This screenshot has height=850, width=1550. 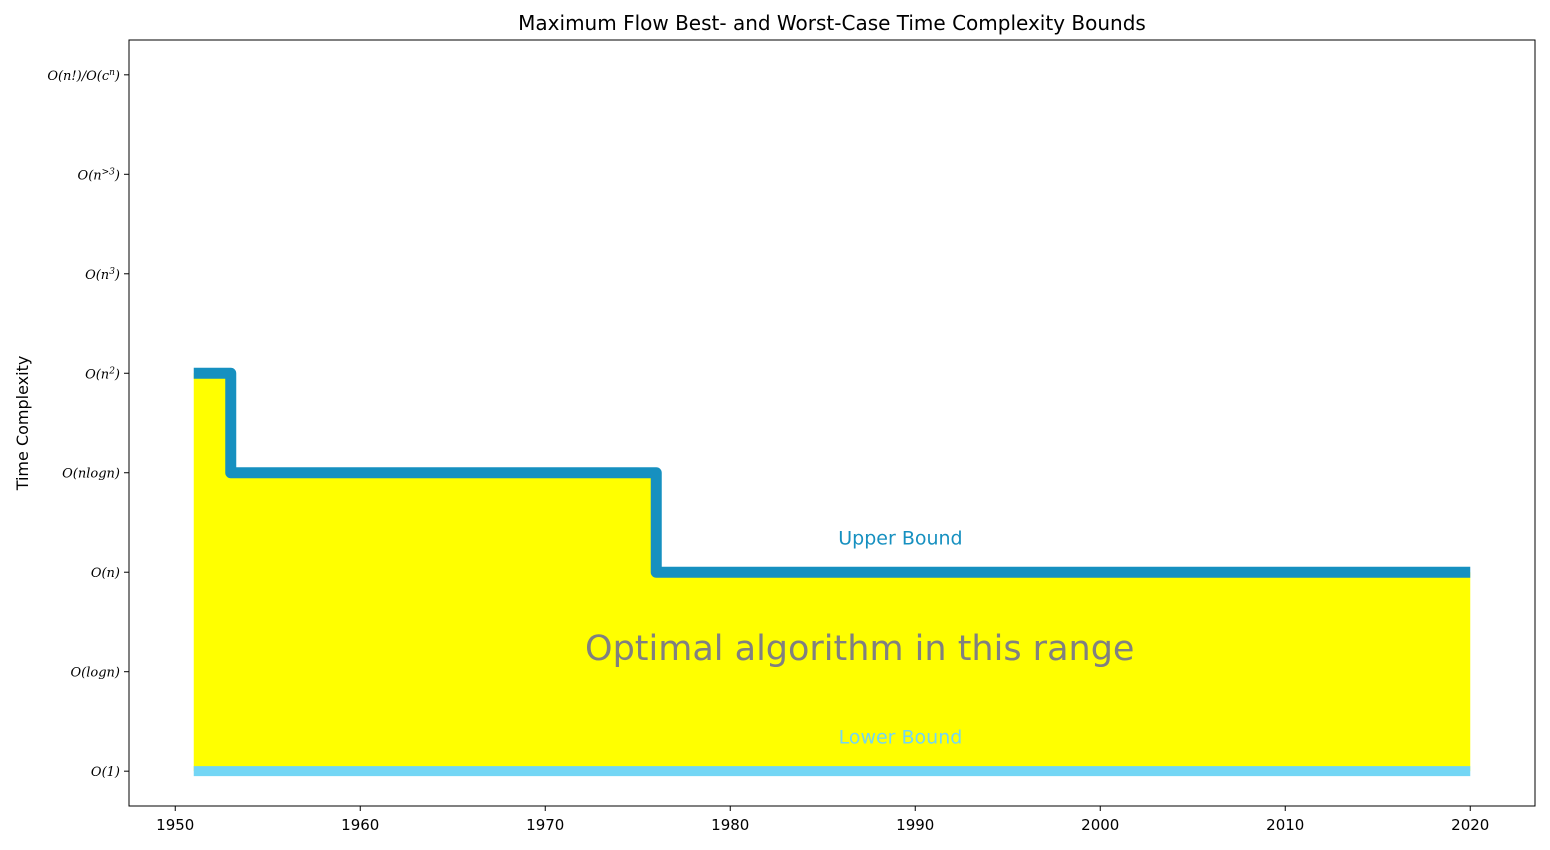 I want to click on upper-label: Upper Bound, so click(x=900, y=538).